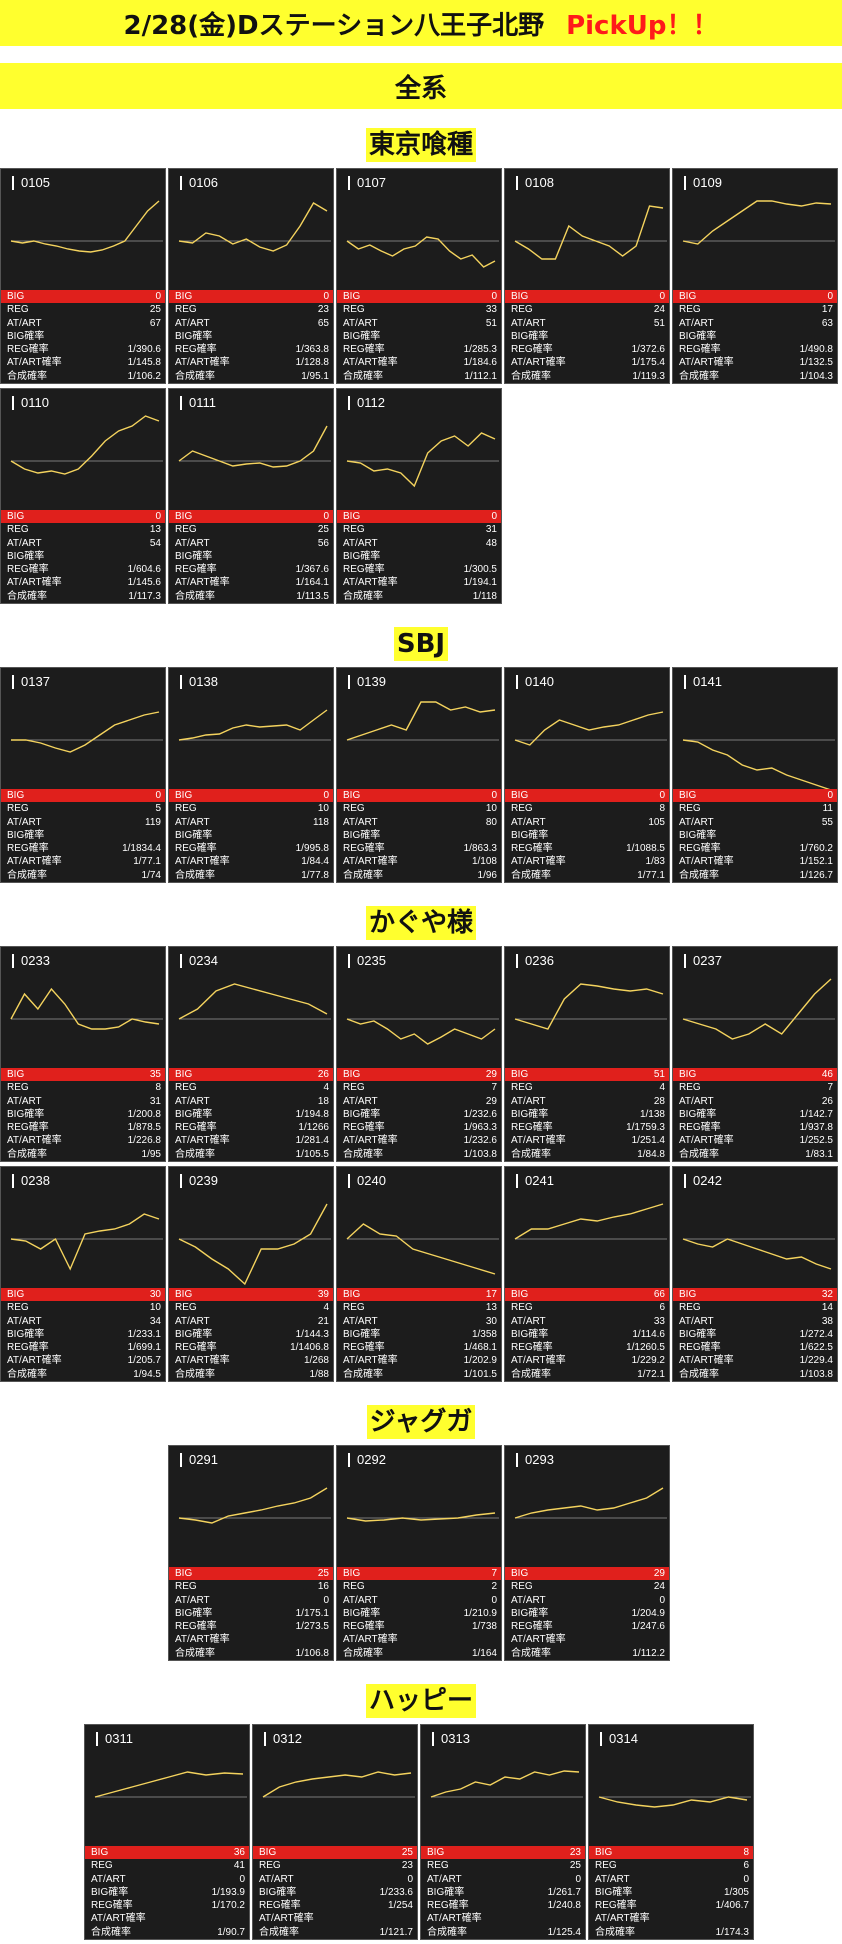 Image resolution: width=842 pixels, height=1944 pixels. I want to click on stat-row: BIG確率 1/142.7, so click(755, 1114).